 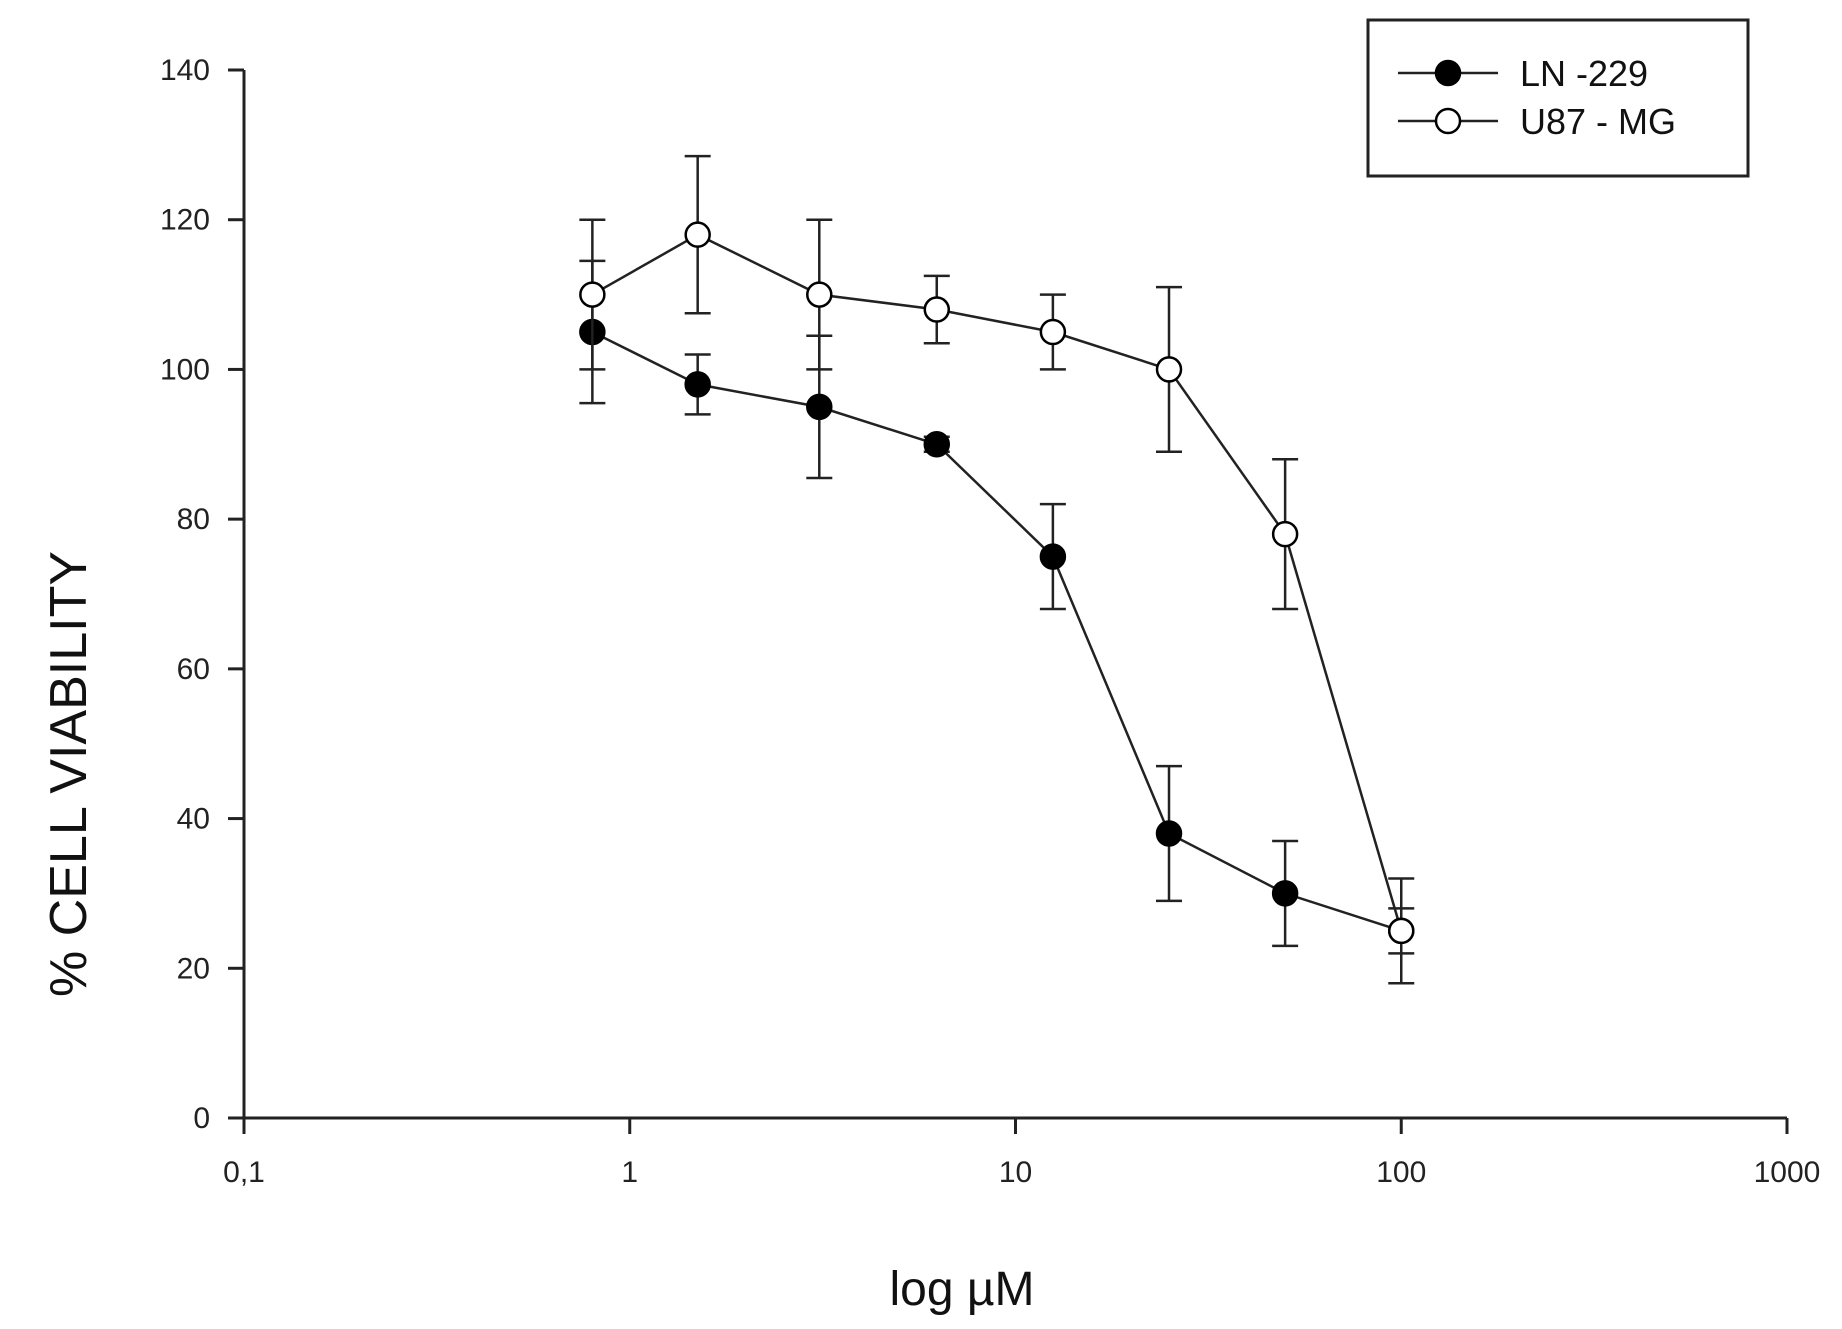 I want to click on y-tick-label: 140, so click(x=185, y=70).